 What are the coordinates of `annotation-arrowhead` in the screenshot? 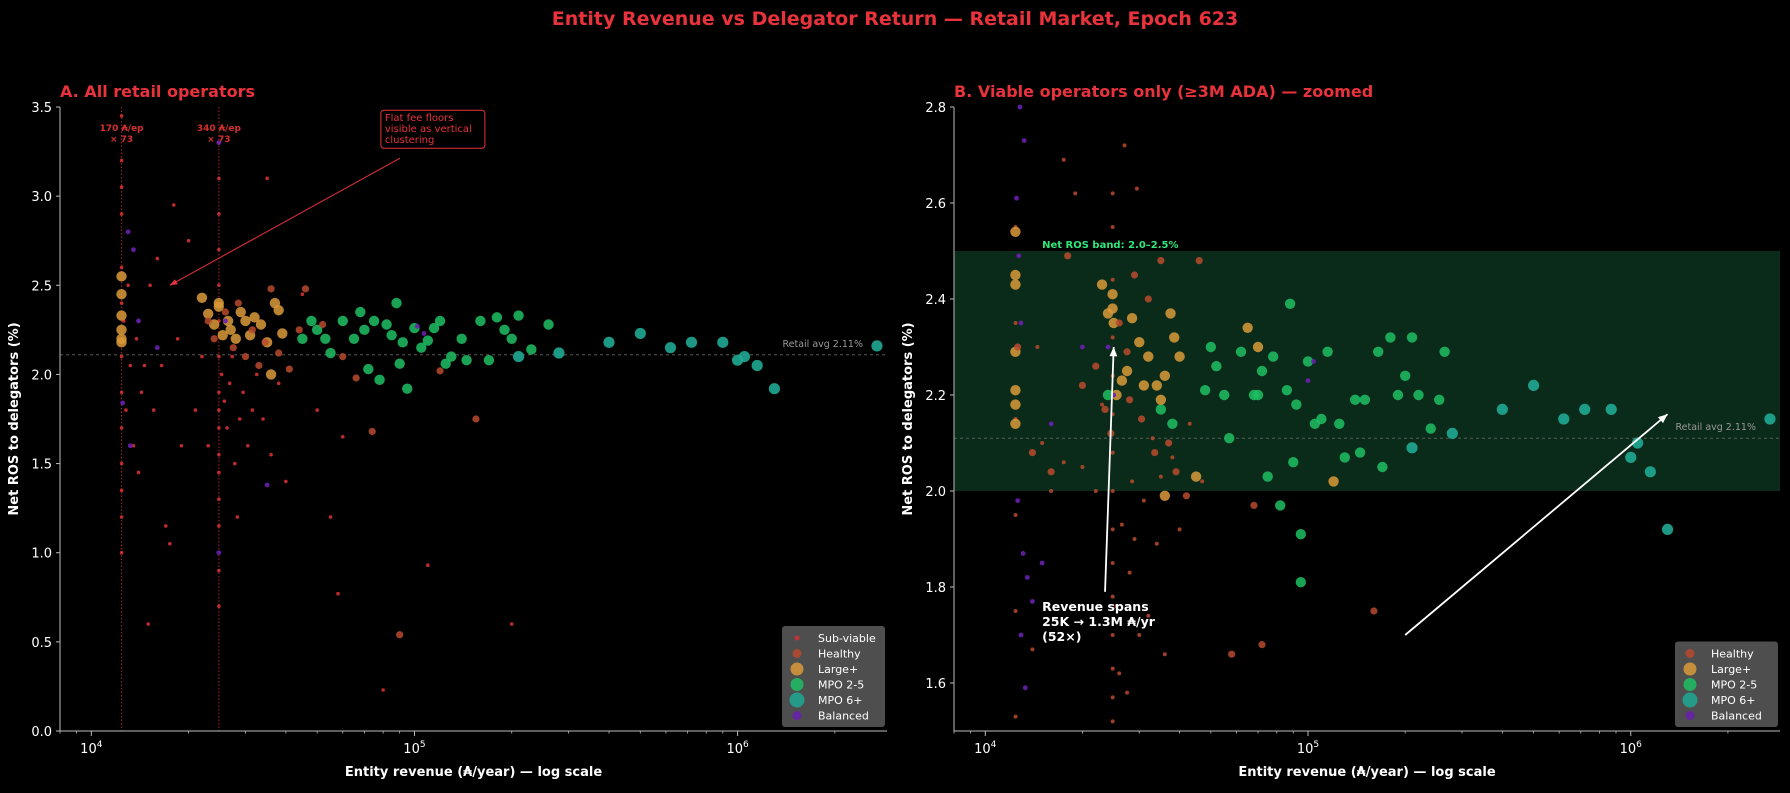 It's located at (1113, 352).